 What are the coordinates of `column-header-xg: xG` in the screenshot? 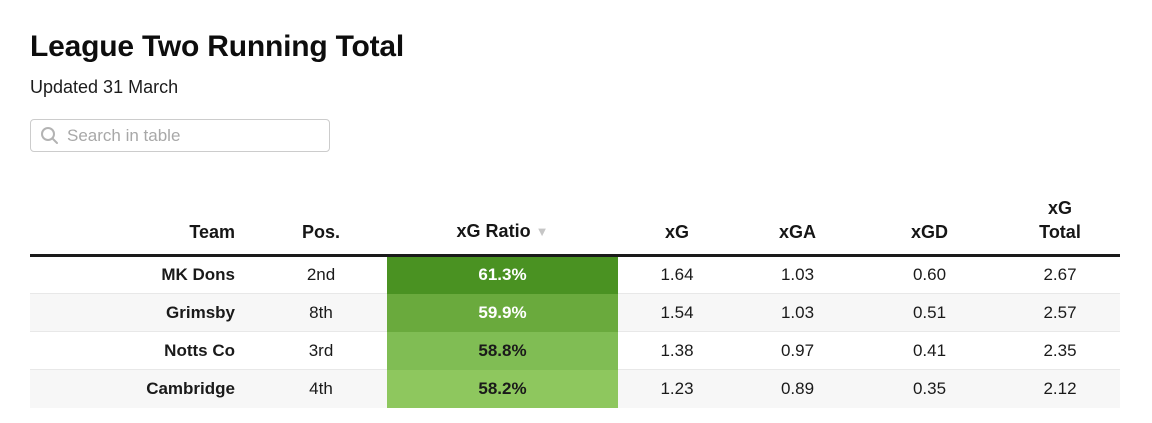 It's located at (677, 226).